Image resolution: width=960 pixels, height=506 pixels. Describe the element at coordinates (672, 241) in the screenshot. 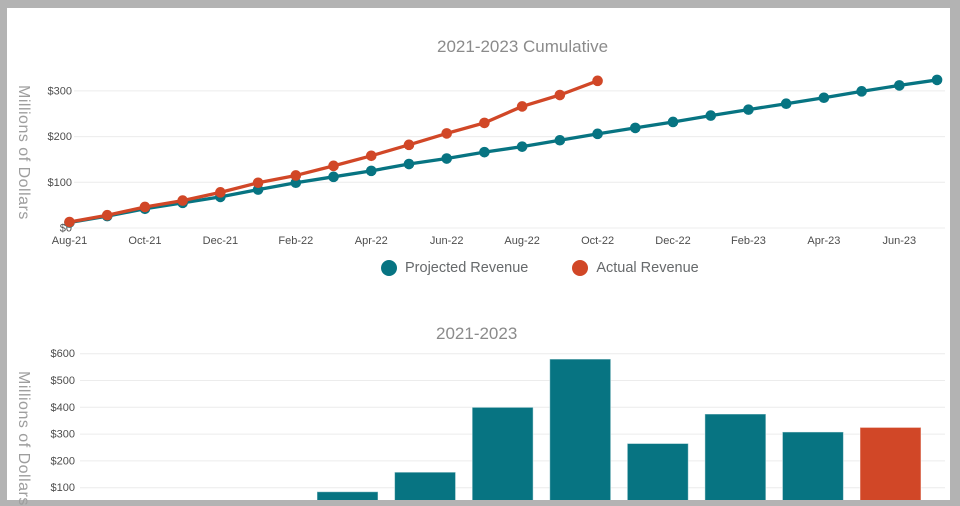

I see `x-axis-tick-label: Dec-22` at that location.